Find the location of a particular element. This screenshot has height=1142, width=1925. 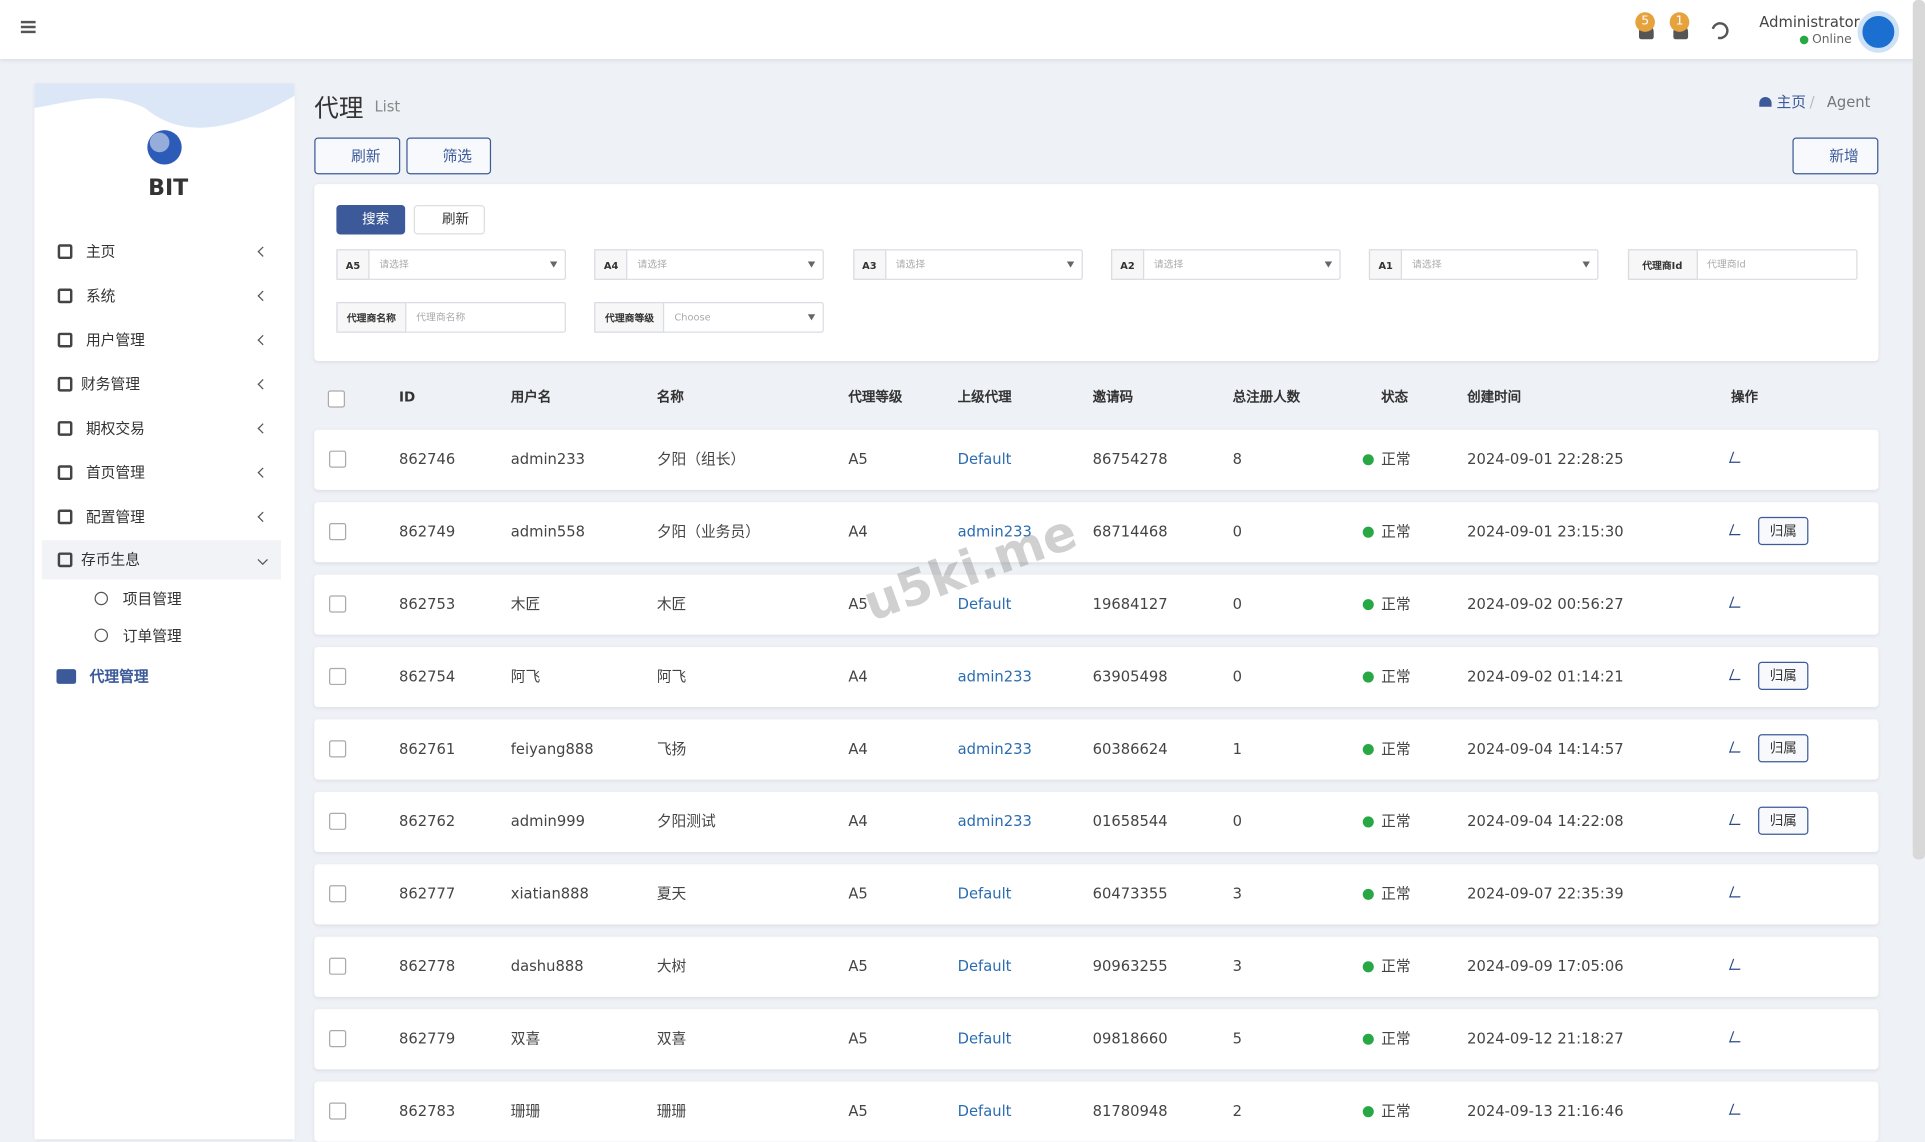

breadcrumb-sep: / is located at coordinates (1812, 102).